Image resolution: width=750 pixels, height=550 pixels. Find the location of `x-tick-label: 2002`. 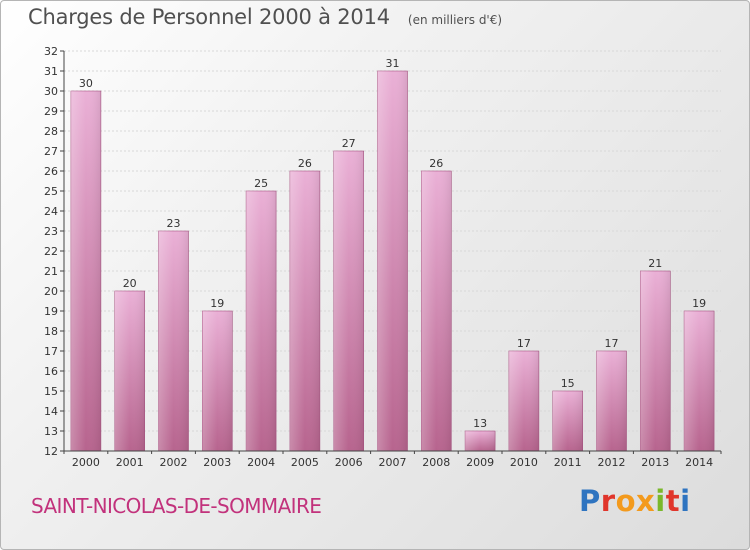

x-tick-label: 2002 is located at coordinates (174, 462).